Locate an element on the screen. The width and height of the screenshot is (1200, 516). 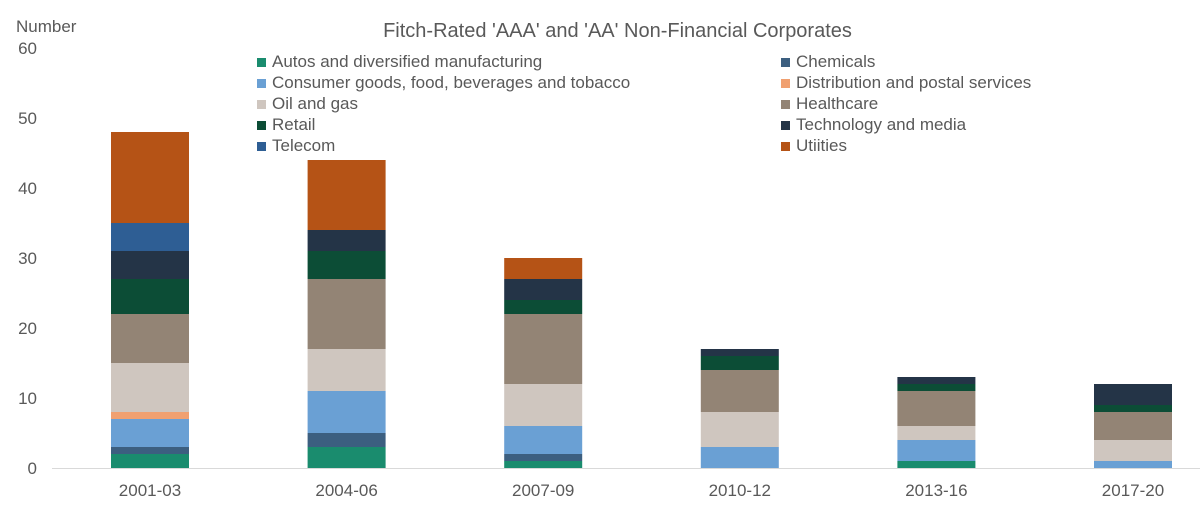
legend-item: Autos and diversified manufacturing is located at coordinates (399, 62).